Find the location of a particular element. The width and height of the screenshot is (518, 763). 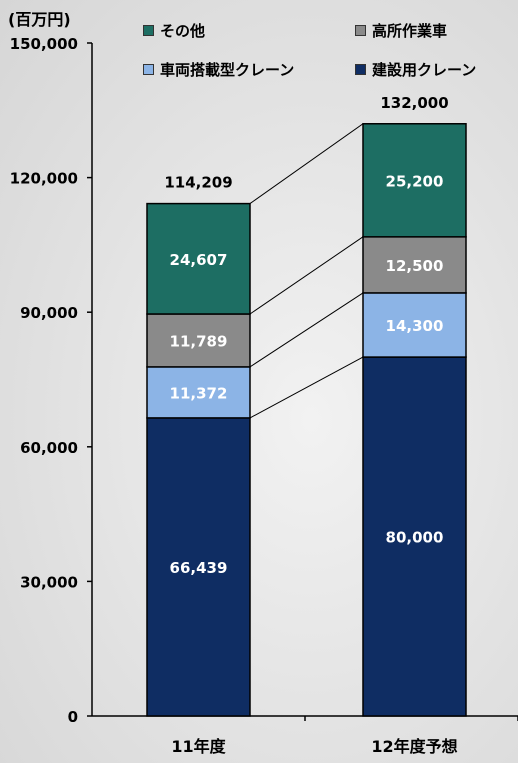

legend-label-construction-crane: 建設用クレーン is located at coordinates (424, 70).